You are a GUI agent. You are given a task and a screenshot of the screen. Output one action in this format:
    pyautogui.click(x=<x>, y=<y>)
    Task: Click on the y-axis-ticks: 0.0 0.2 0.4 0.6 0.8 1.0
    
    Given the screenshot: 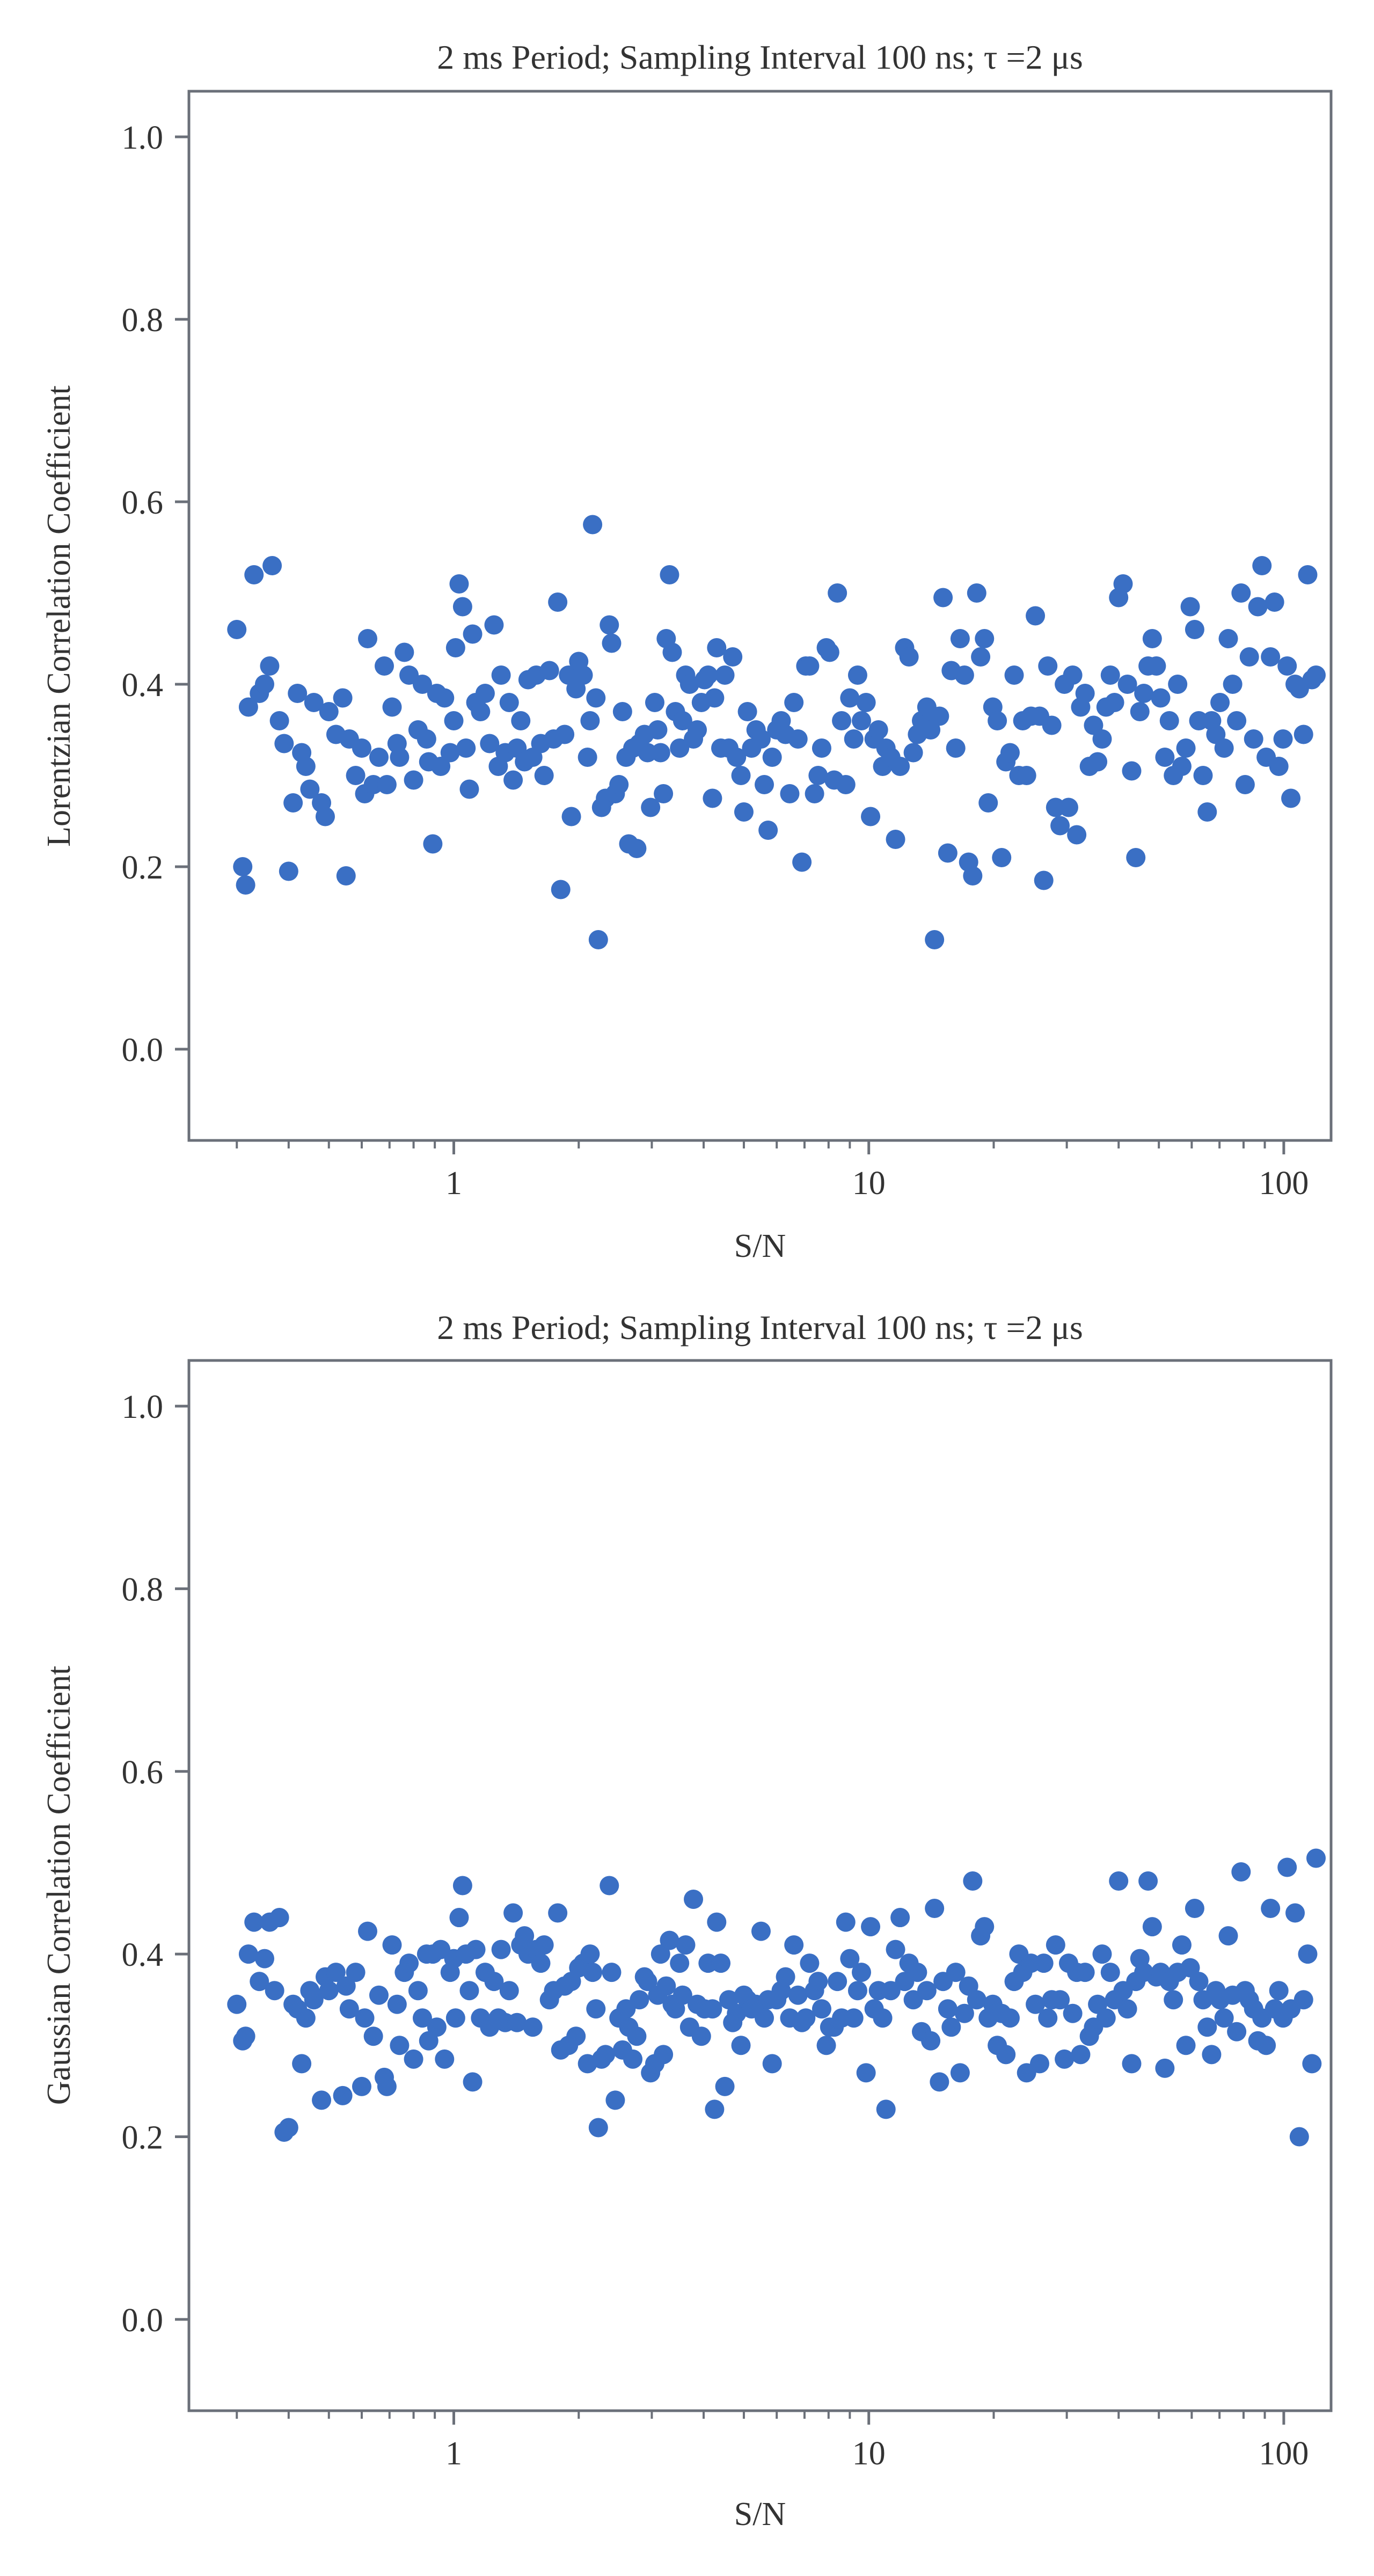 What is the action you would take?
    pyautogui.click(x=155, y=1864)
    